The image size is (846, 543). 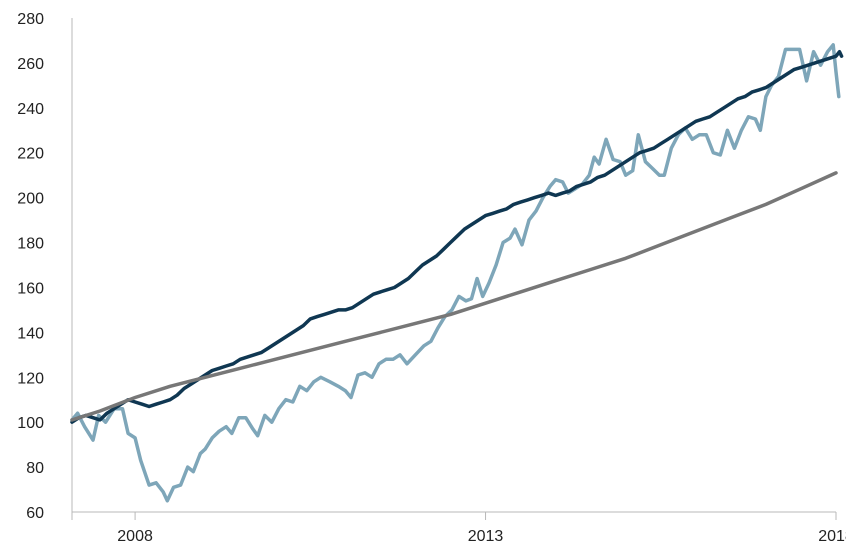 What do you see at coordinates (30, 244) in the screenshot?
I see `y-tick-label: 180` at bounding box center [30, 244].